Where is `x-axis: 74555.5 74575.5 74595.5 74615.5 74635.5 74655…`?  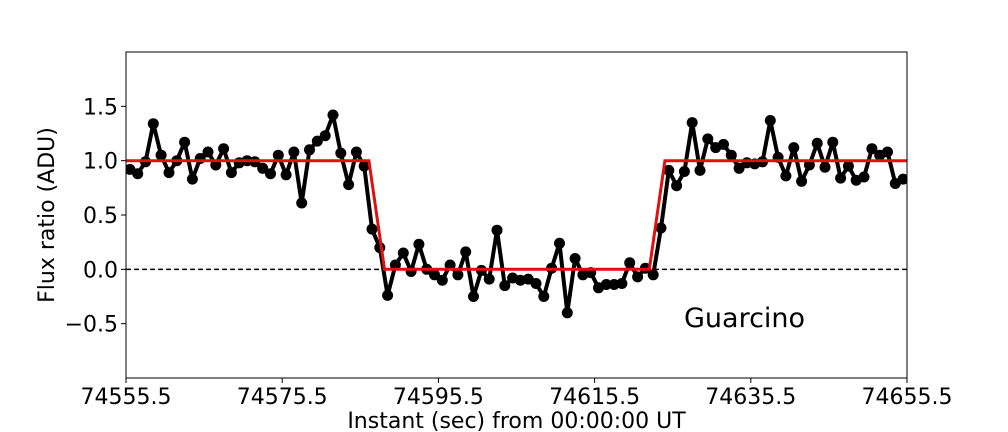 x-axis: 74555.5 74575.5 74595.5 74615.5 74635.5 74655… is located at coordinates (517, 394).